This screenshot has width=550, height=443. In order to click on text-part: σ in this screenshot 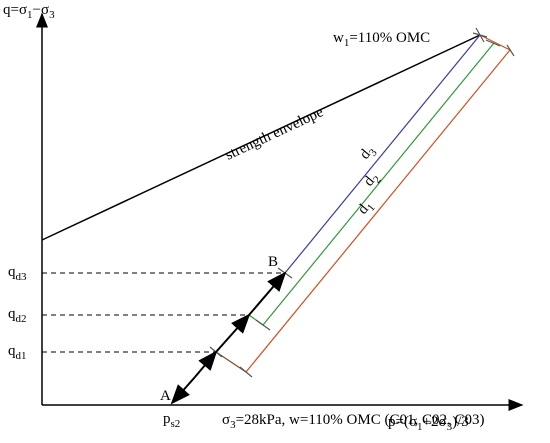, I will do `click(226, 420)`.